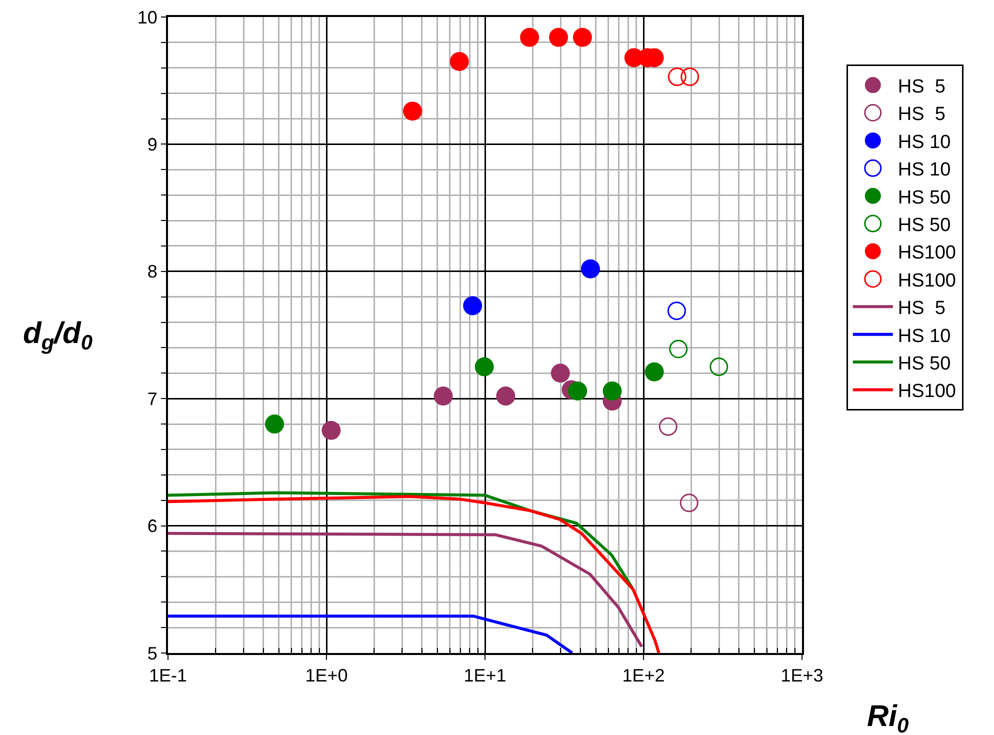 This screenshot has width=994, height=735. I want to click on y-tick-label: 5, so click(152, 653).